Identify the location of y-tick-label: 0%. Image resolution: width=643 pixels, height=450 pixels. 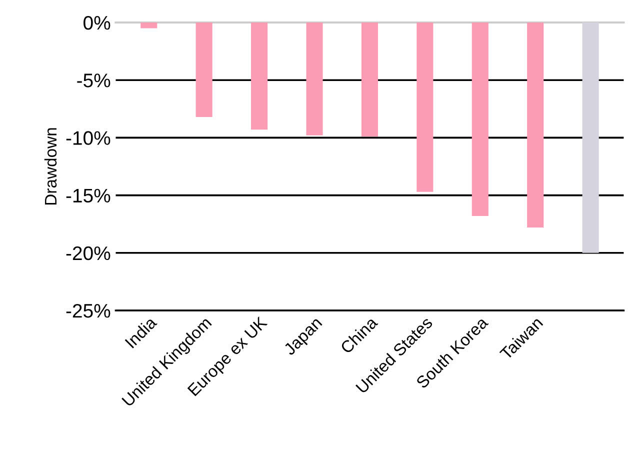
(97, 23).